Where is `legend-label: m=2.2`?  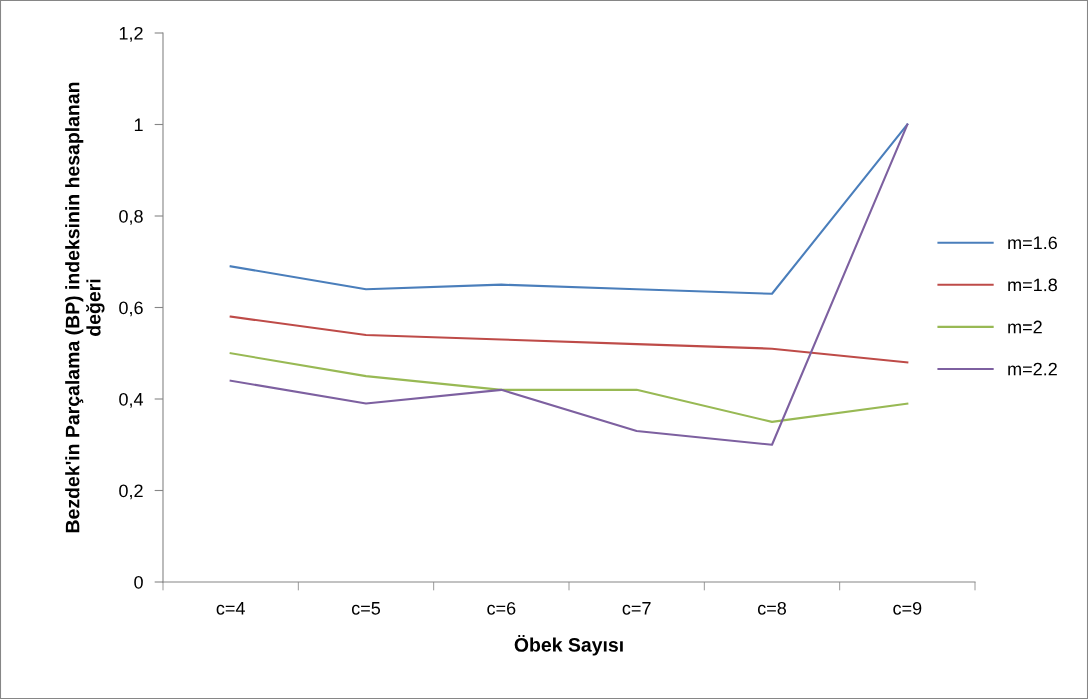
legend-label: m=2.2 is located at coordinates (1032, 369).